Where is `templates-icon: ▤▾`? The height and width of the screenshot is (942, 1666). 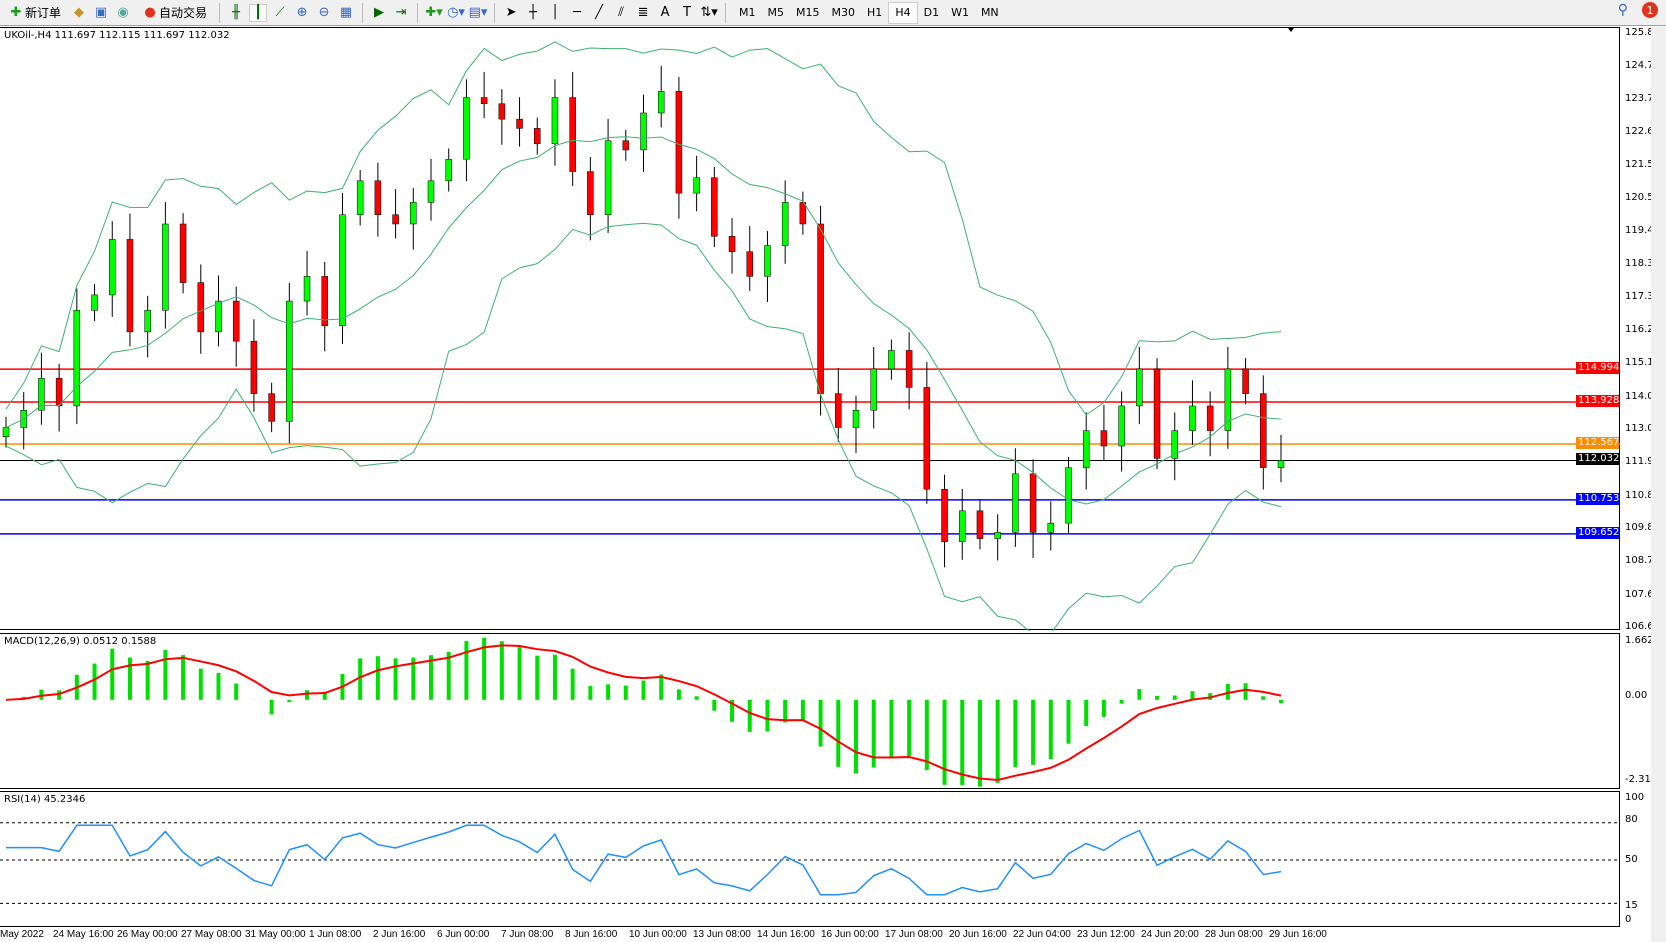
templates-icon: ▤▾ is located at coordinates (478, 12).